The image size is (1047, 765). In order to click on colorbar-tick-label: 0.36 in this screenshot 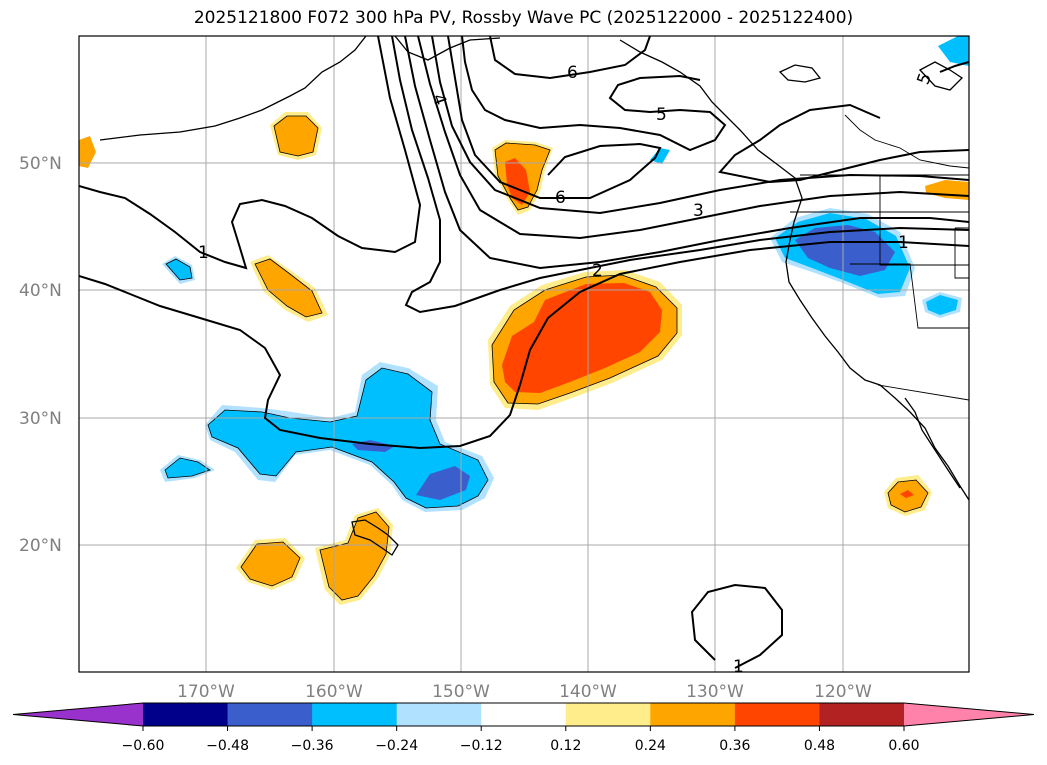, I will do `click(734, 746)`.